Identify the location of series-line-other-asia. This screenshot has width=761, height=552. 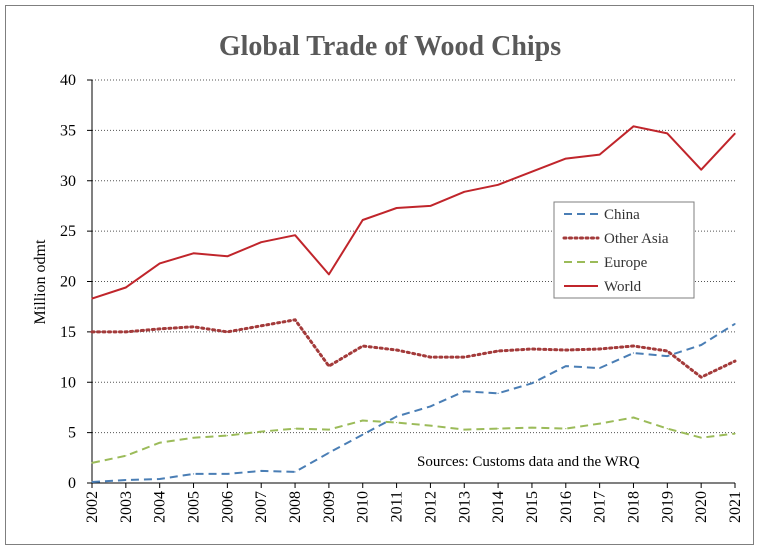
(413, 348).